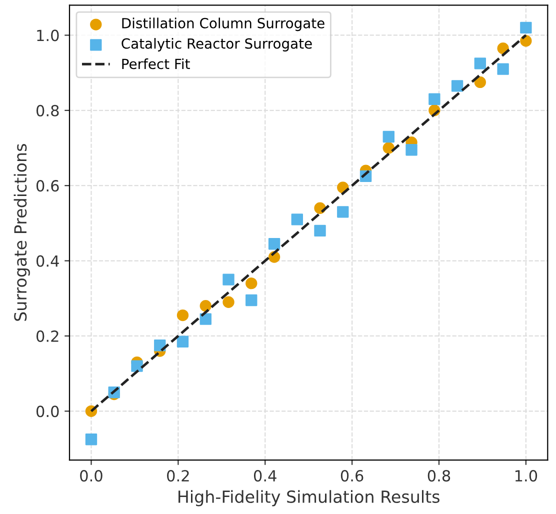 This screenshot has height=514, width=556. I want to click on y-tick-label: 0.6, so click(47, 186).